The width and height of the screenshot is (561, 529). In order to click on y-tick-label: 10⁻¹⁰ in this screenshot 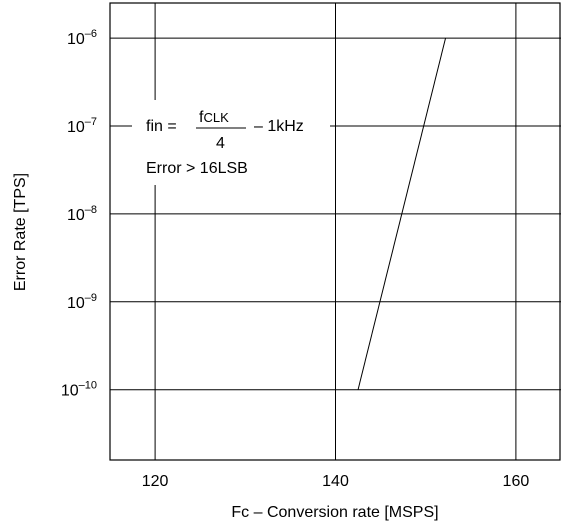, I will do `click(79, 390)`.